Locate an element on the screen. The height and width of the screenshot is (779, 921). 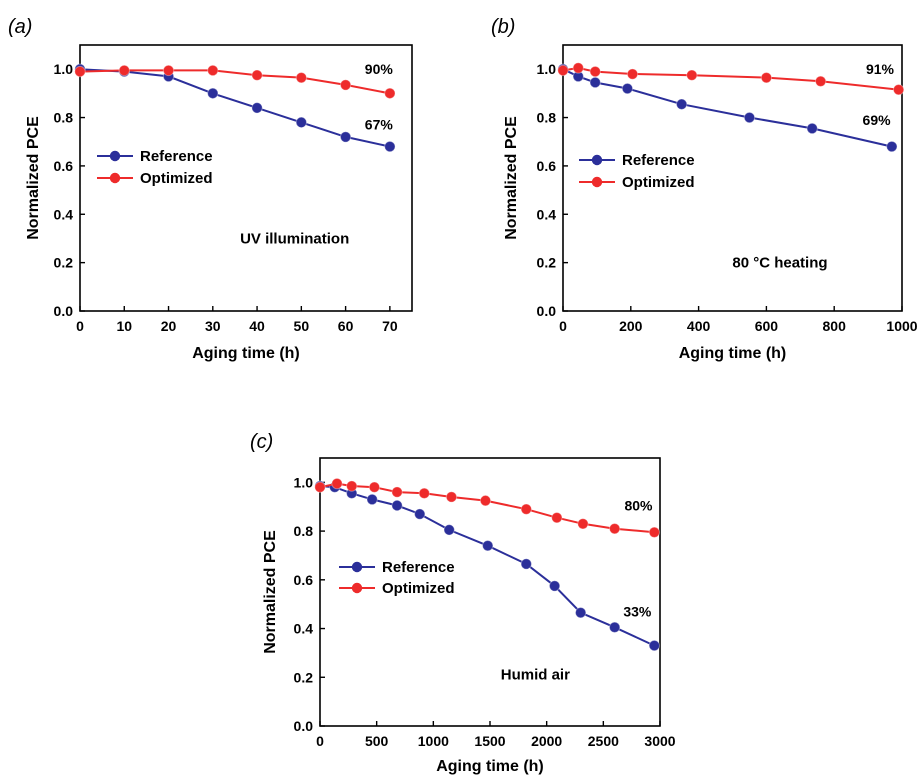
x-tick-label: 2000 is located at coordinates (546, 741).